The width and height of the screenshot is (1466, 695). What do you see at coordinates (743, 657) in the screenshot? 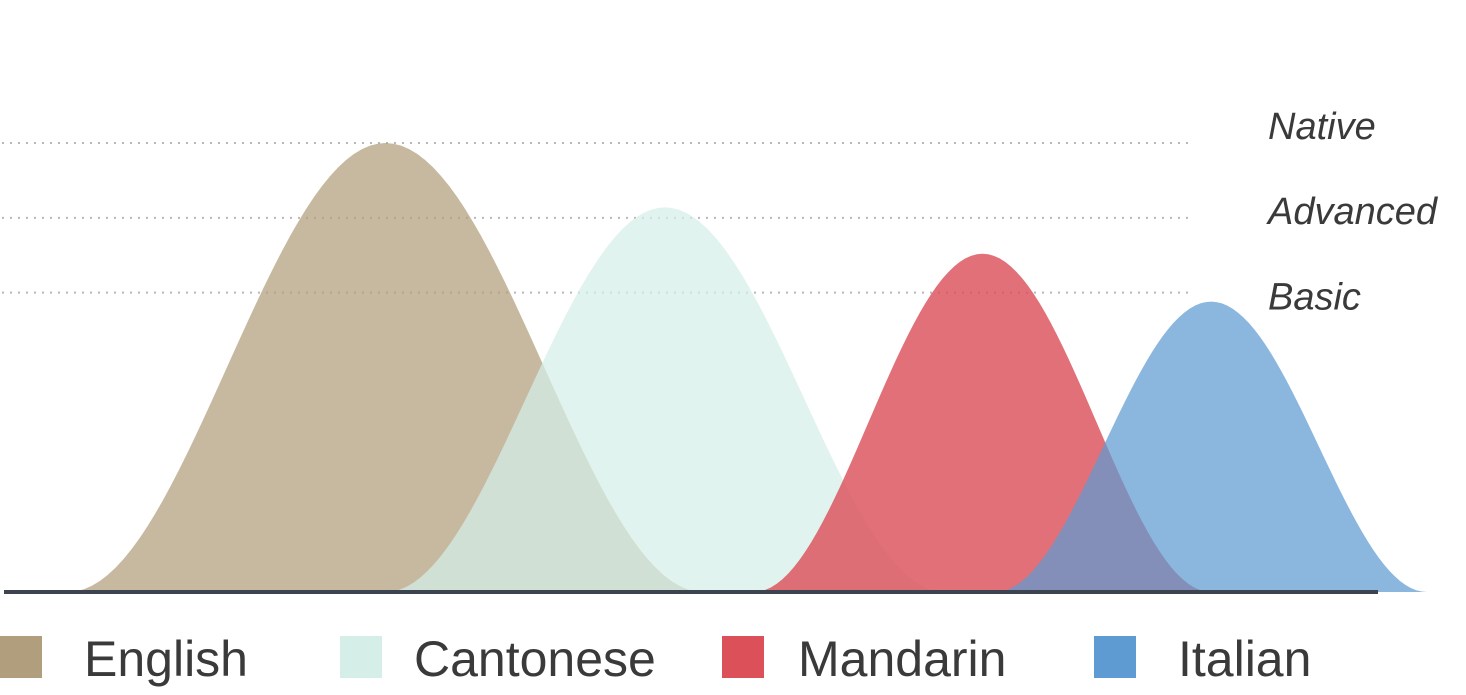
I see `legend-swatch-mandarin` at bounding box center [743, 657].